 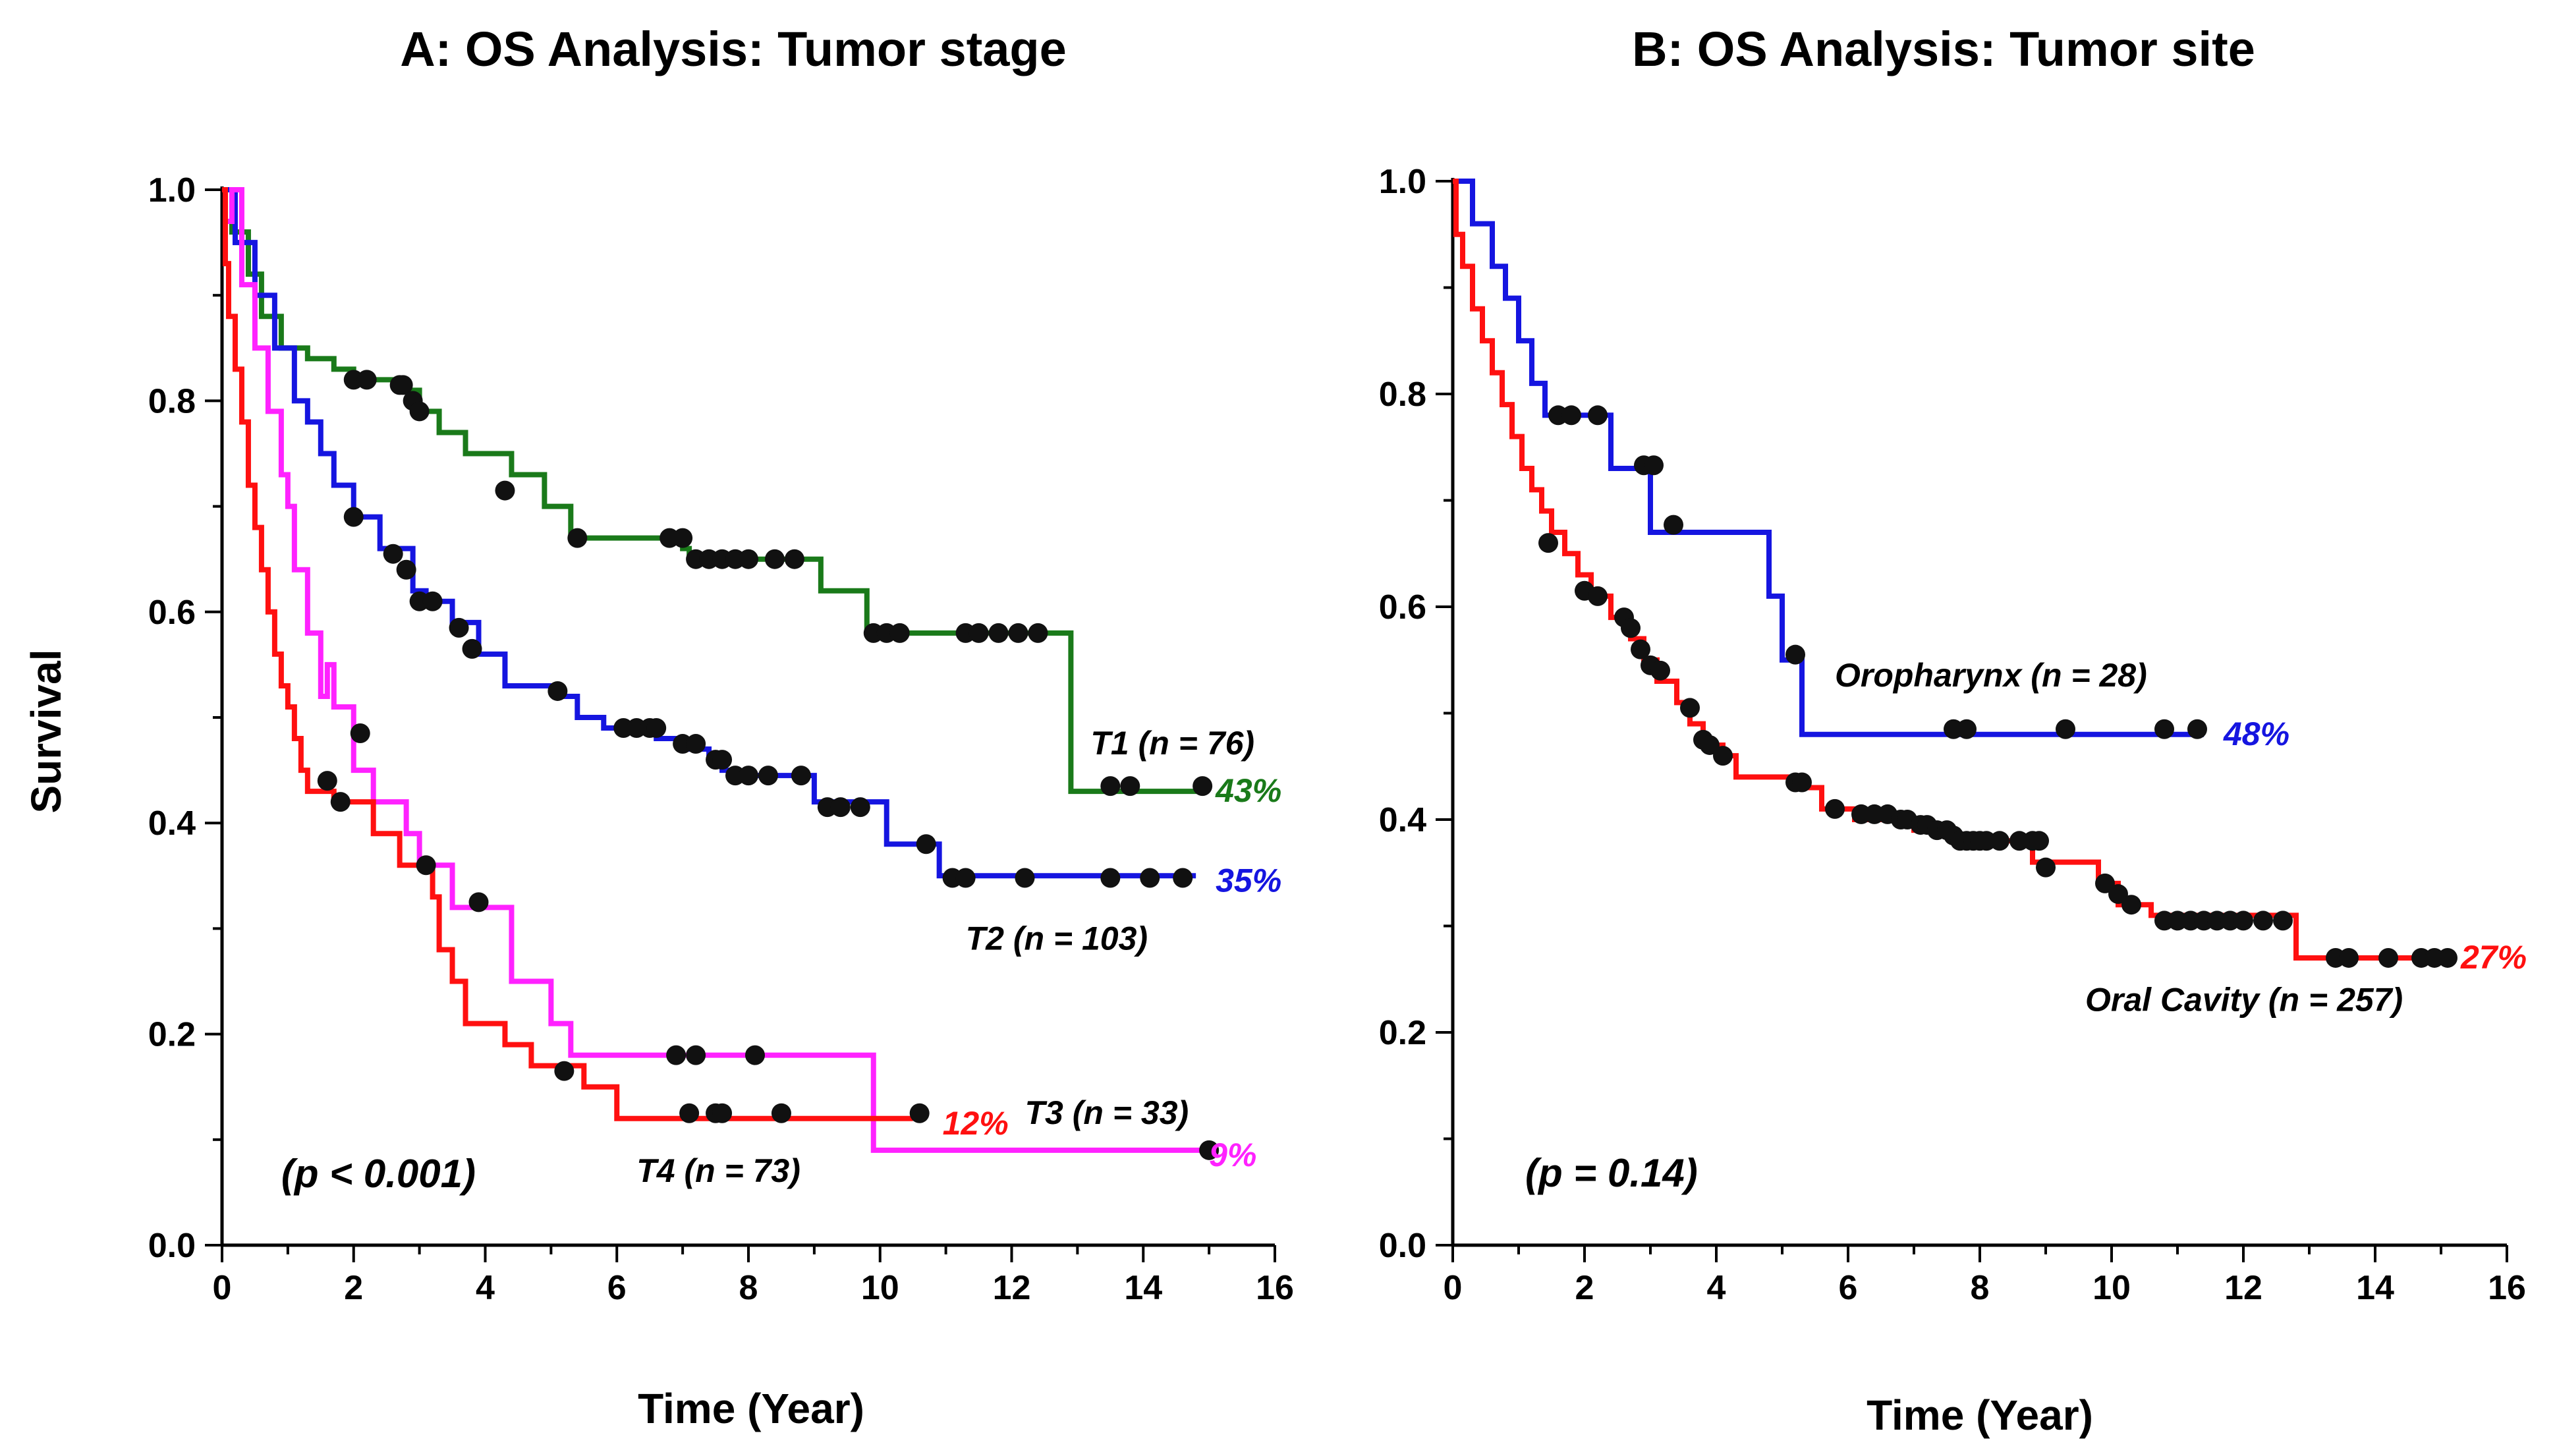 What do you see at coordinates (2111, 1288) in the screenshot?
I see `panel-b-x-tick-label: 10` at bounding box center [2111, 1288].